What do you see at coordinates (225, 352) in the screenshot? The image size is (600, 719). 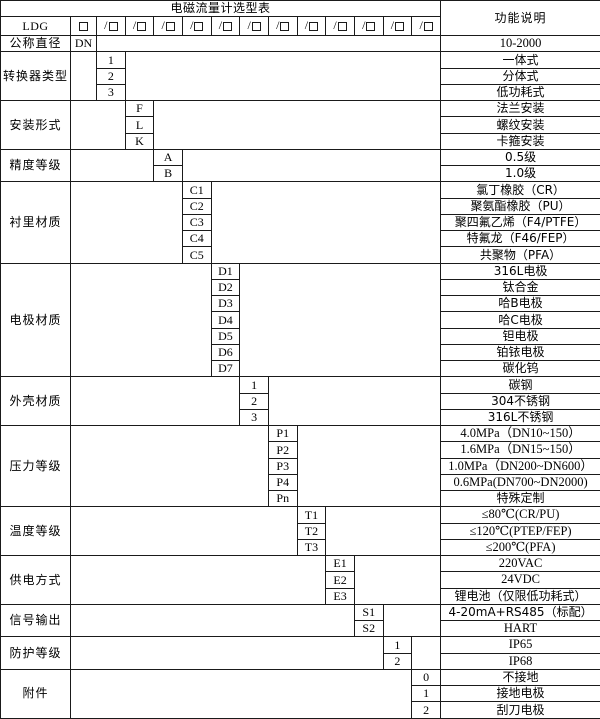 I see `code-cell: D6` at bounding box center [225, 352].